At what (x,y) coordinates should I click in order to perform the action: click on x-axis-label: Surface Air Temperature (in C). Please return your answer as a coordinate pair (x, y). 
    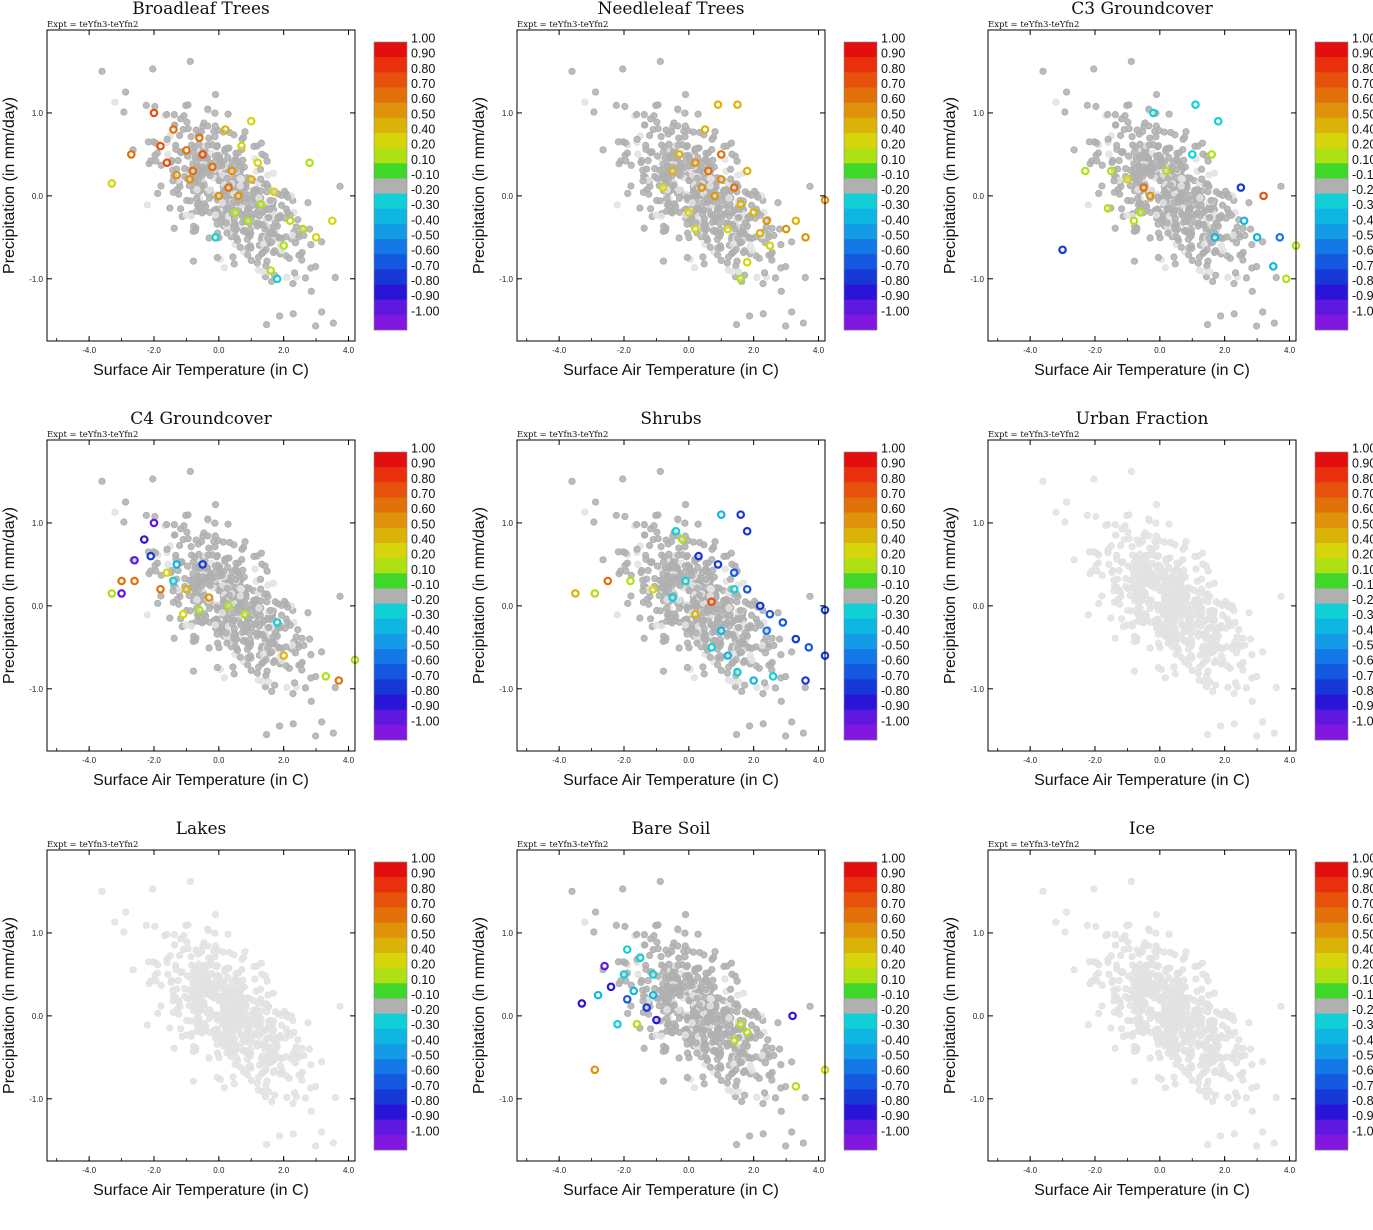
    Looking at the image, I should click on (1142, 370).